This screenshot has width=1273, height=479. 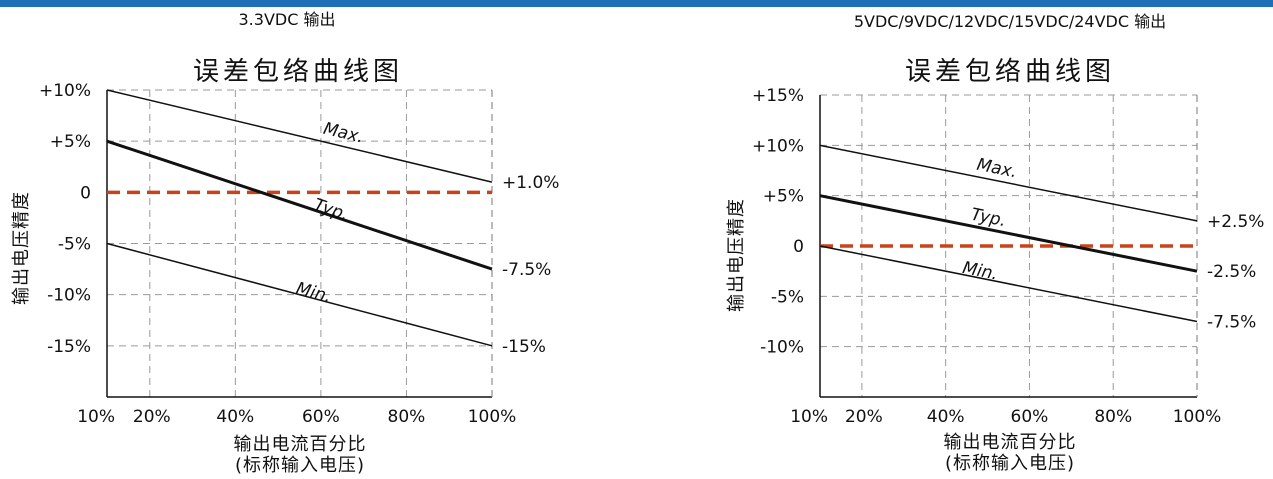 I want to click on chart-header: 3.3VDC 输出, so click(x=287, y=19).